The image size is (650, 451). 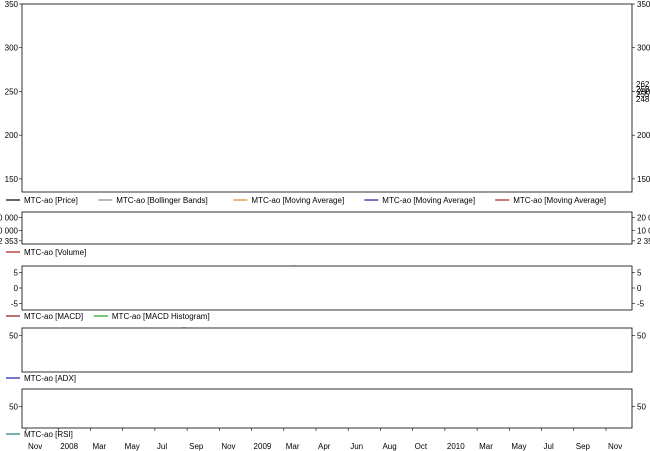 What do you see at coordinates (643, 135) in the screenshot?
I see `price-tick-label-right: 200` at bounding box center [643, 135].